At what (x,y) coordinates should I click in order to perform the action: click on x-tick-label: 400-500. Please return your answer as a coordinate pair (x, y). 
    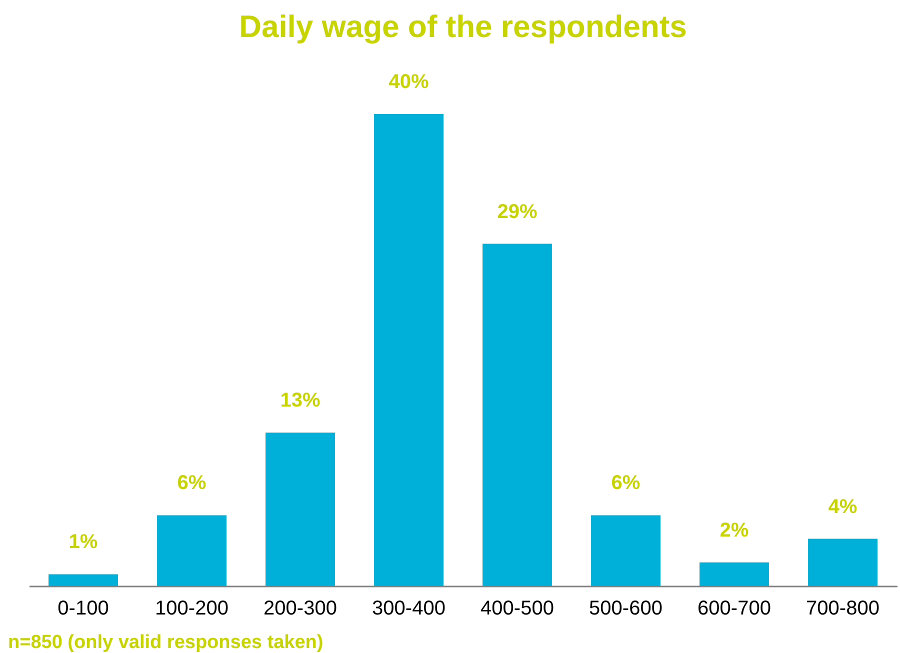
    Looking at the image, I should click on (517, 609).